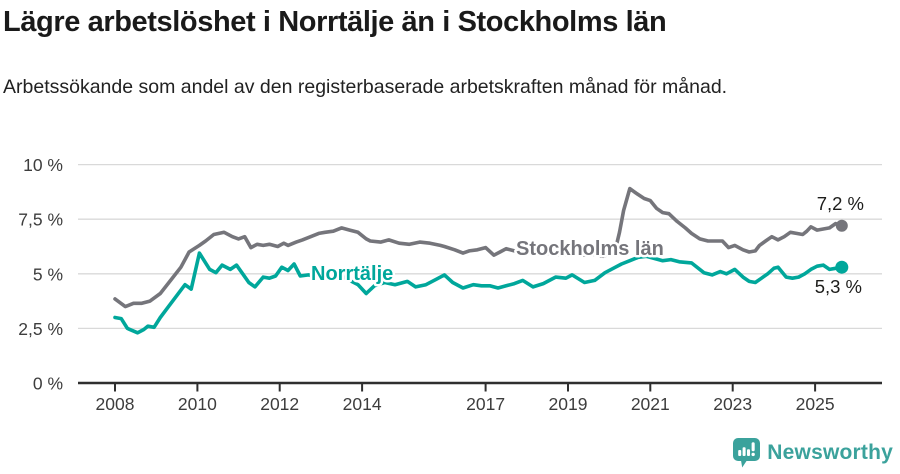 The image size is (900, 474). I want to click on y-axis-label: 2,5 %, so click(40, 329).